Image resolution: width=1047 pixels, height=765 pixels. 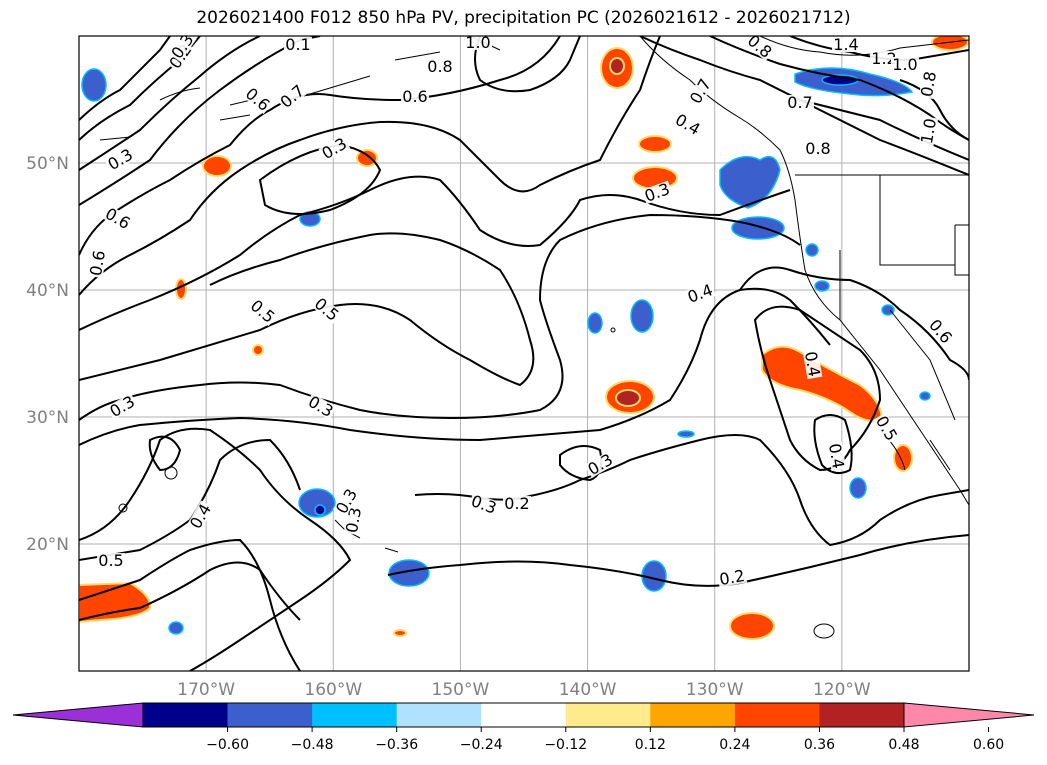 I want to click on lon-tick-label: 140°W, so click(x=588, y=690).